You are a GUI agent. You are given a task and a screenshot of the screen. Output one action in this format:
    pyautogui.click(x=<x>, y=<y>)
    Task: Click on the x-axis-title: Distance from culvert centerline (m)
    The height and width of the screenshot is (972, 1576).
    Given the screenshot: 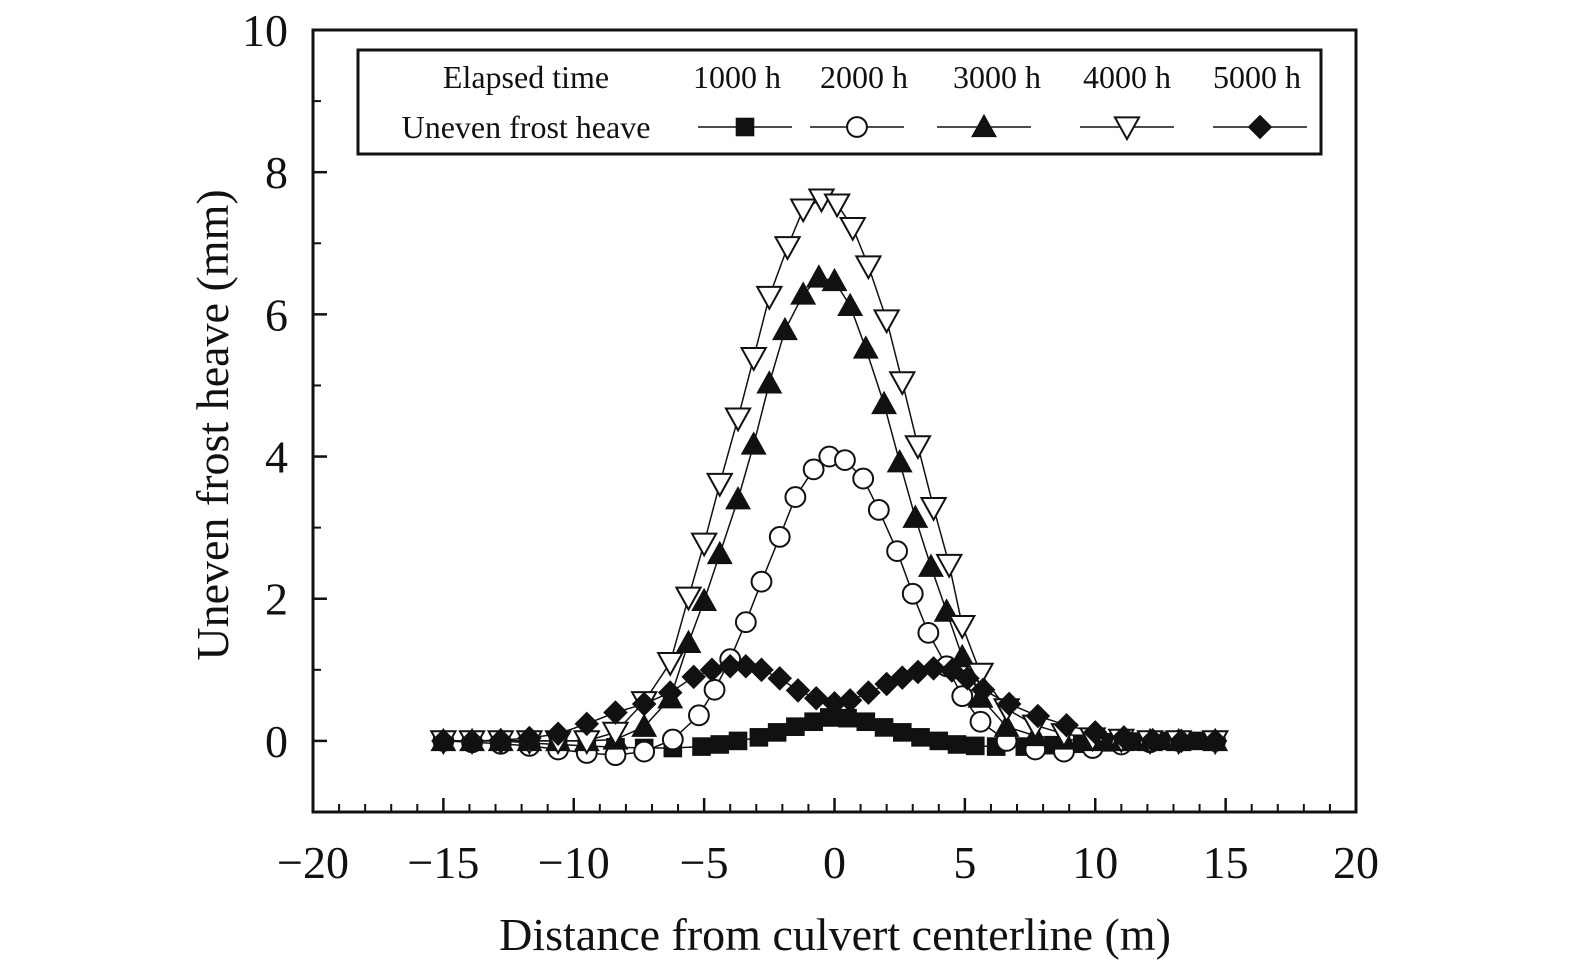 What is the action you would take?
    pyautogui.click(x=835, y=934)
    